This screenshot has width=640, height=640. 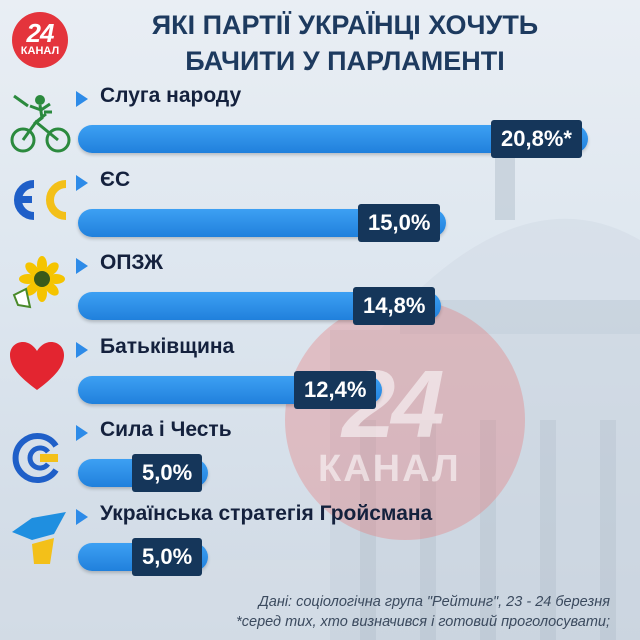 I want to click on value-label: 14,8%, so click(x=394, y=306).